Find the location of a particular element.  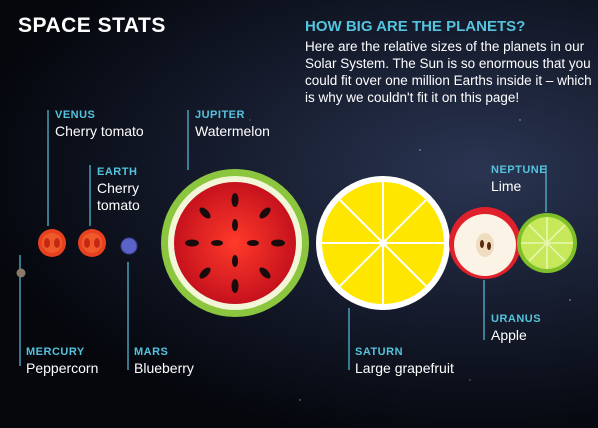

planet-object: Lime is located at coordinates (506, 186).